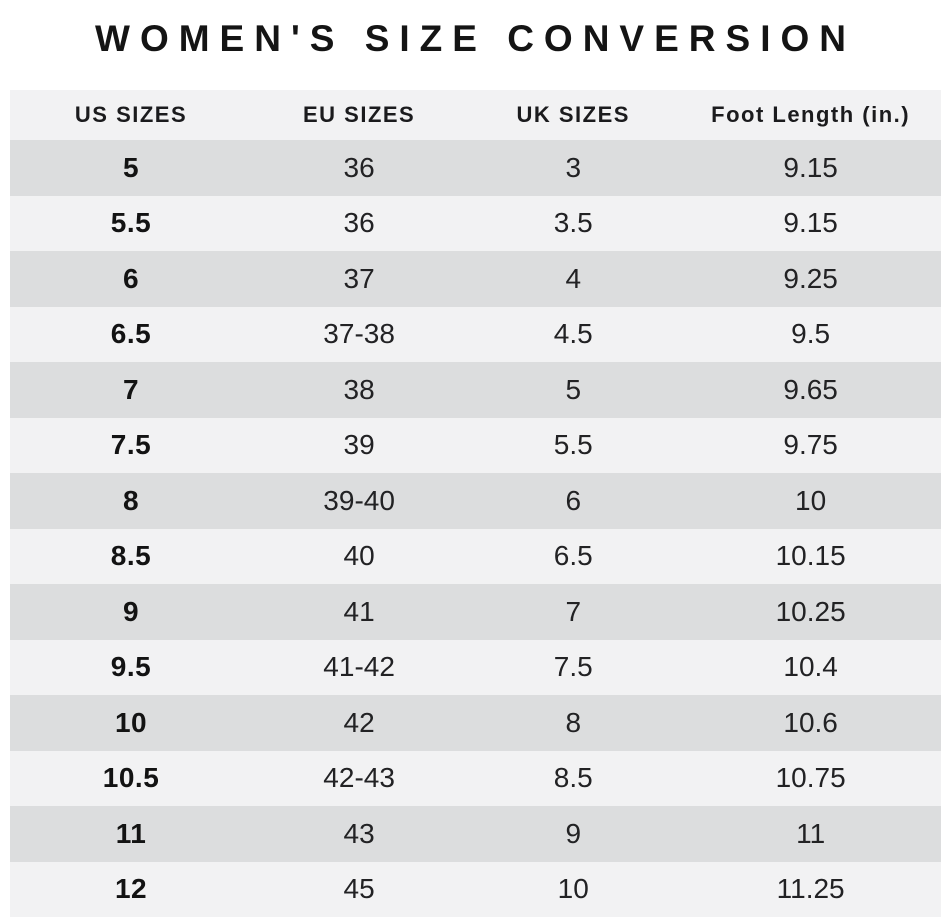  Describe the element at coordinates (359, 833) in the screenshot. I see `cell-eu-size: 43` at that location.